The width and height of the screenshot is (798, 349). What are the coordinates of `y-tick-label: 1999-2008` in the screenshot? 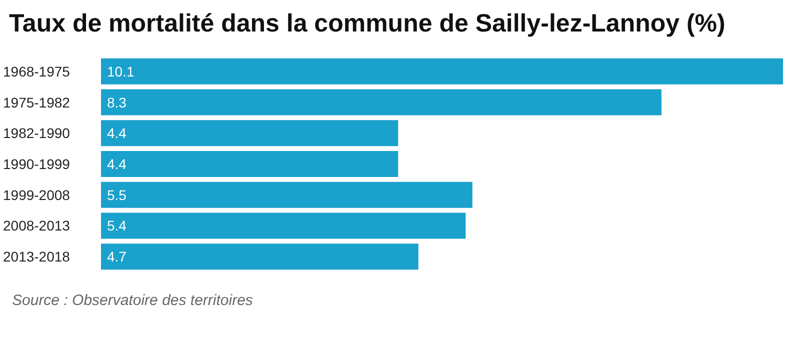 It's located at (36, 194).